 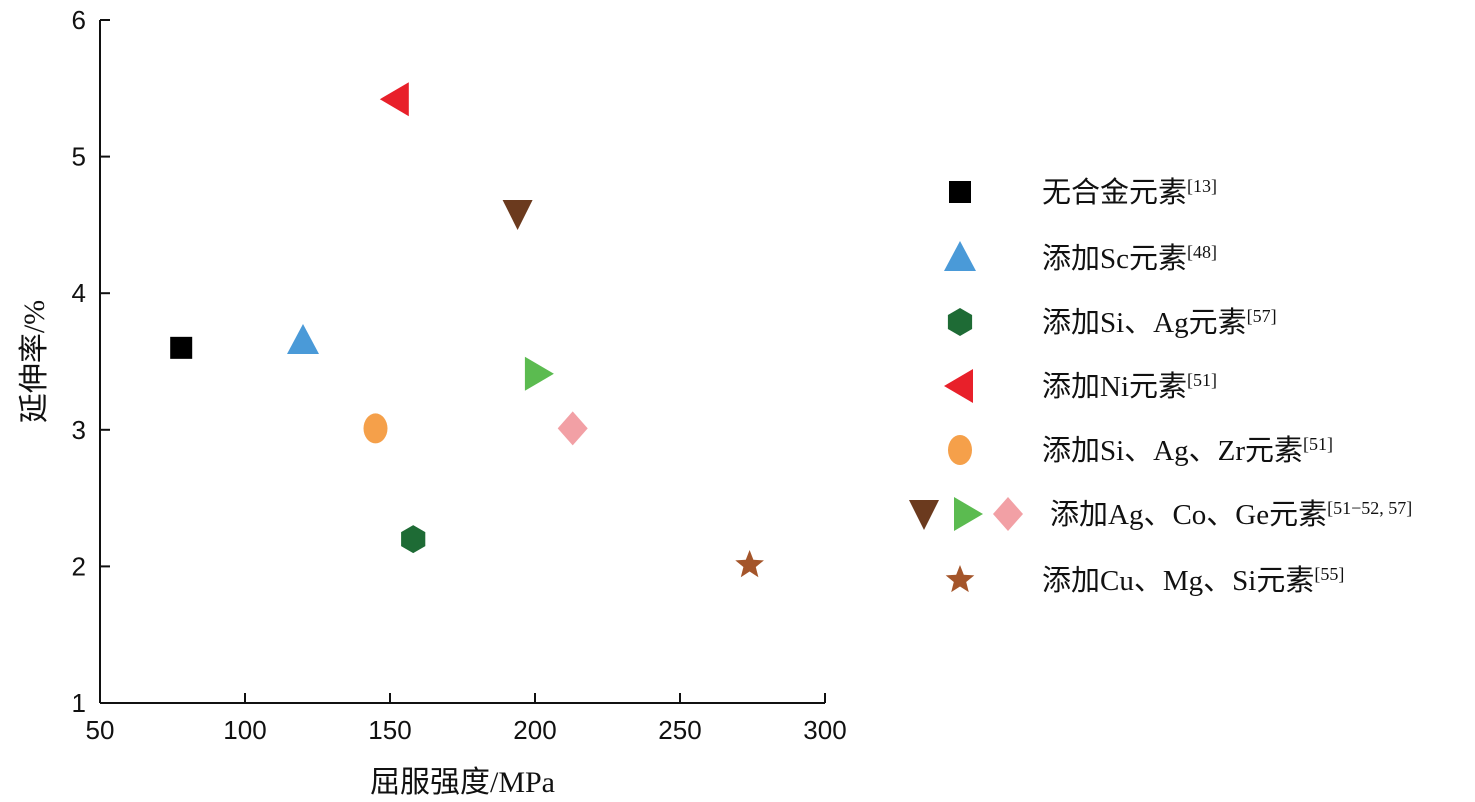 I want to click on y-tick-label: 2, so click(x=79, y=566).